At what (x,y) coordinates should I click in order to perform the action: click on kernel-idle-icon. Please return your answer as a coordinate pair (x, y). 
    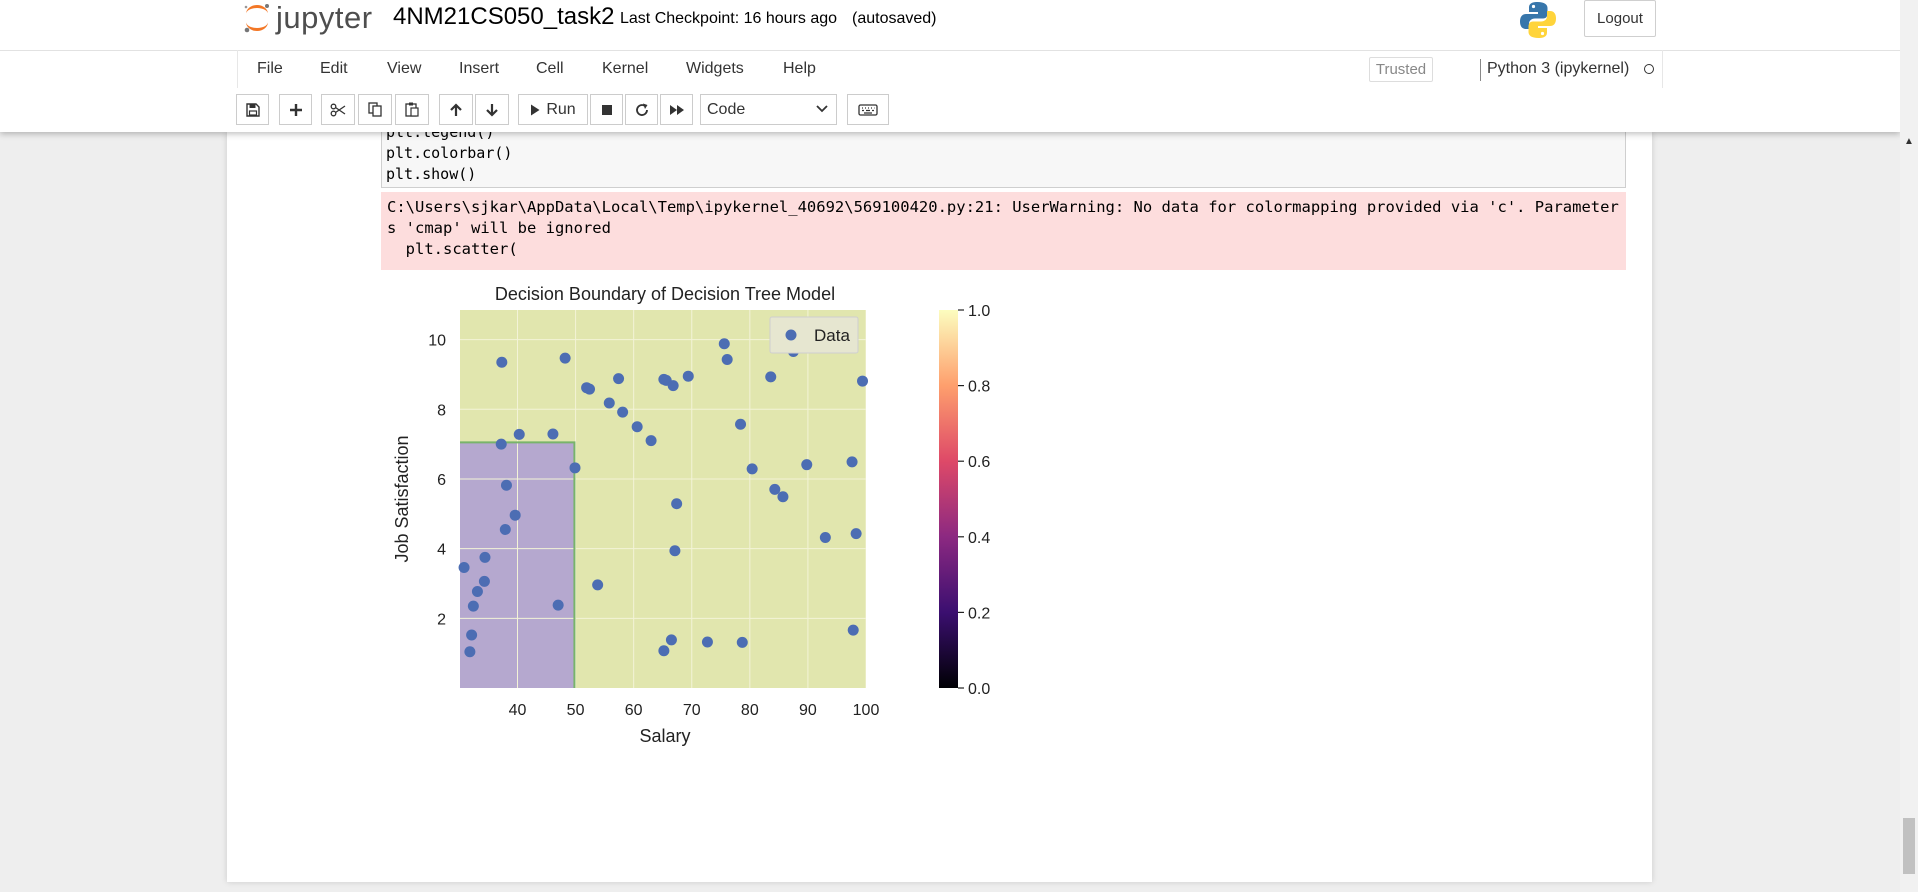
    Looking at the image, I should click on (1649, 69).